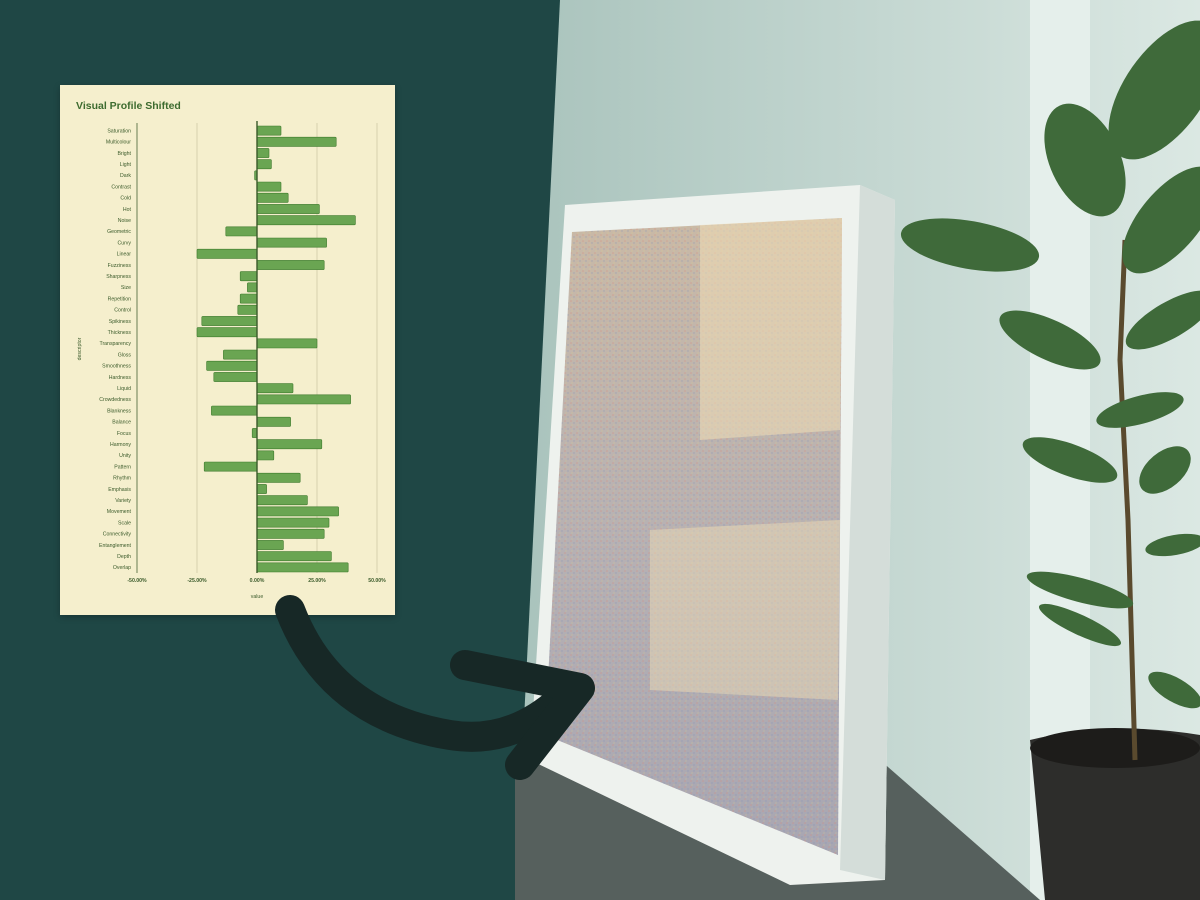 The image size is (1200, 900). Describe the element at coordinates (291, 242) in the screenshot. I see `bar-curvy` at that location.